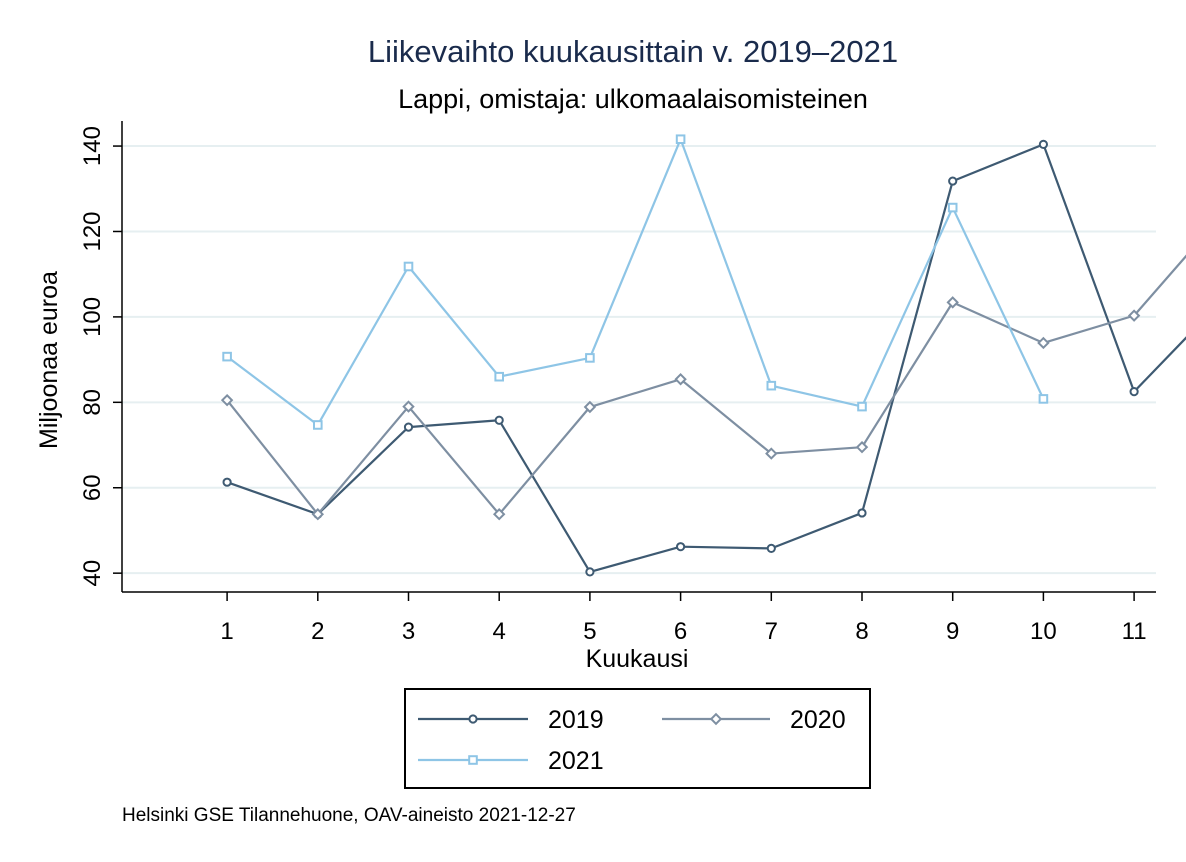 The width and height of the screenshot is (1186, 862). What do you see at coordinates (716, 719) in the screenshot?
I see `legend-marker-2020` at bounding box center [716, 719].